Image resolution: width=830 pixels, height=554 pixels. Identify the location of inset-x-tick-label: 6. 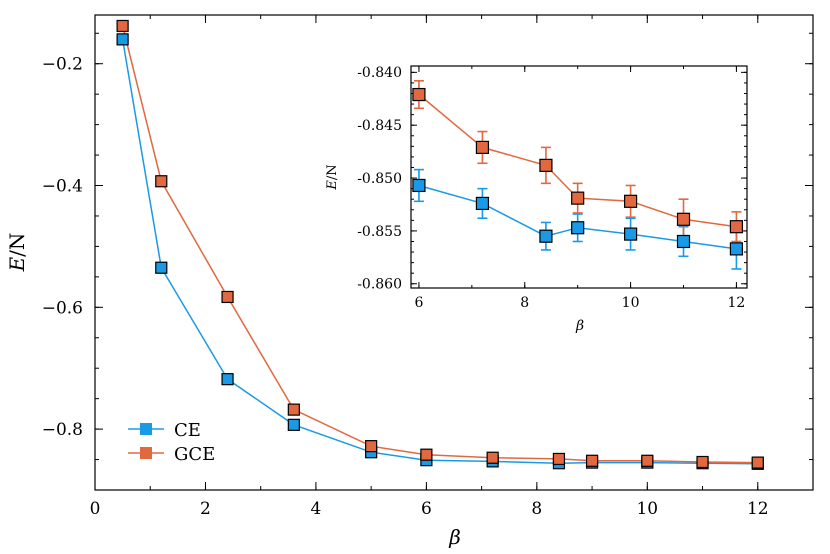
(418, 303).